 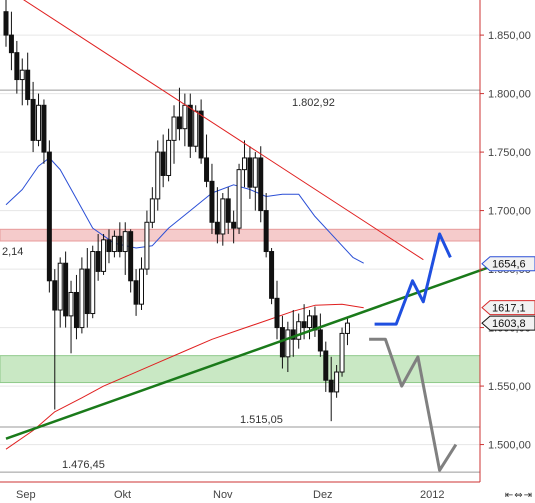 I want to click on resistance-zone-label: 2,14, so click(x=12, y=252).